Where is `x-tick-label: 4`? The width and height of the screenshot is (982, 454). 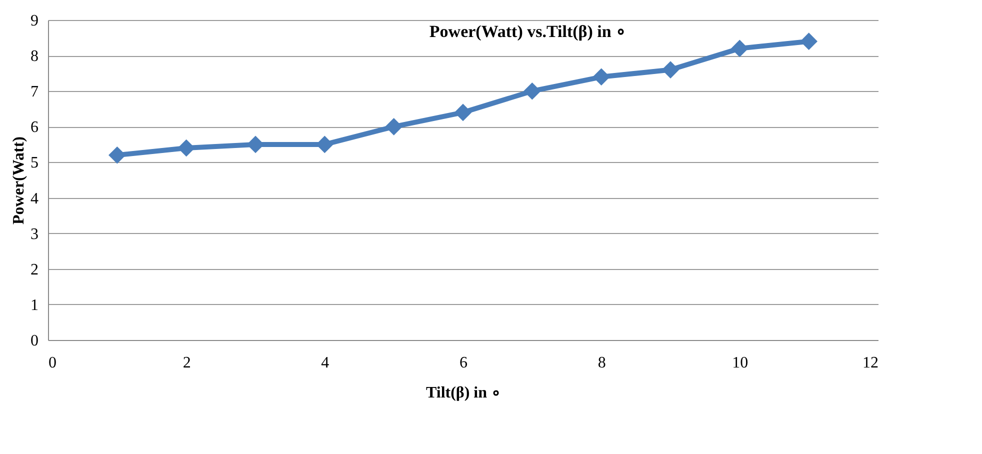 x-tick-label: 4 is located at coordinates (325, 363).